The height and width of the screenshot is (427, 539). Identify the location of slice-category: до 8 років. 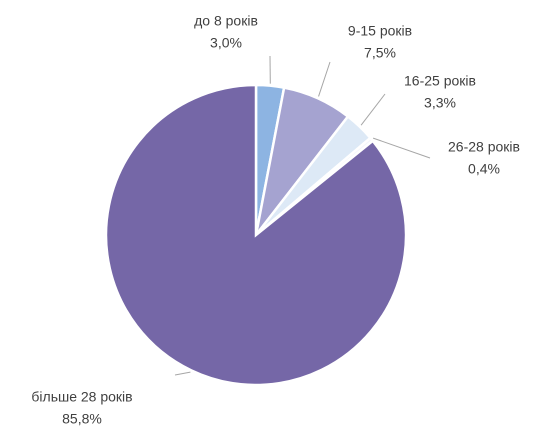
(226, 21).